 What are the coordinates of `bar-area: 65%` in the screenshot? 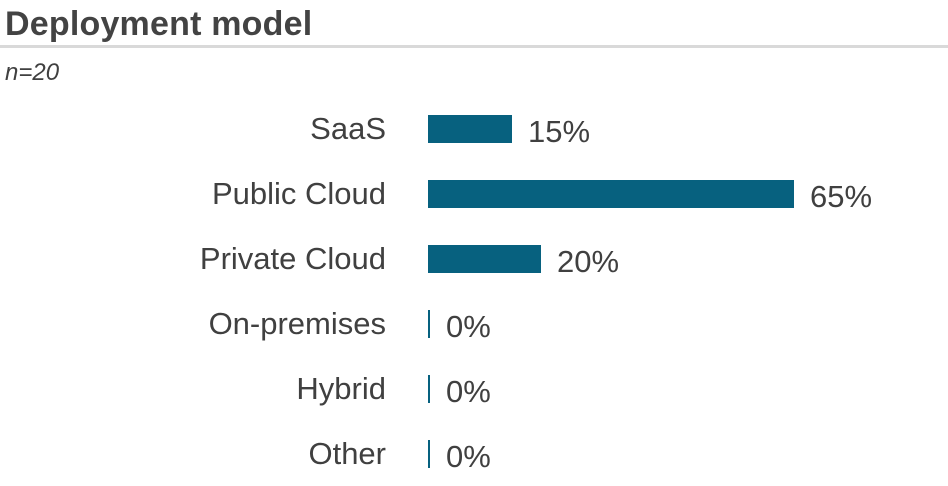 It's located at (688, 193).